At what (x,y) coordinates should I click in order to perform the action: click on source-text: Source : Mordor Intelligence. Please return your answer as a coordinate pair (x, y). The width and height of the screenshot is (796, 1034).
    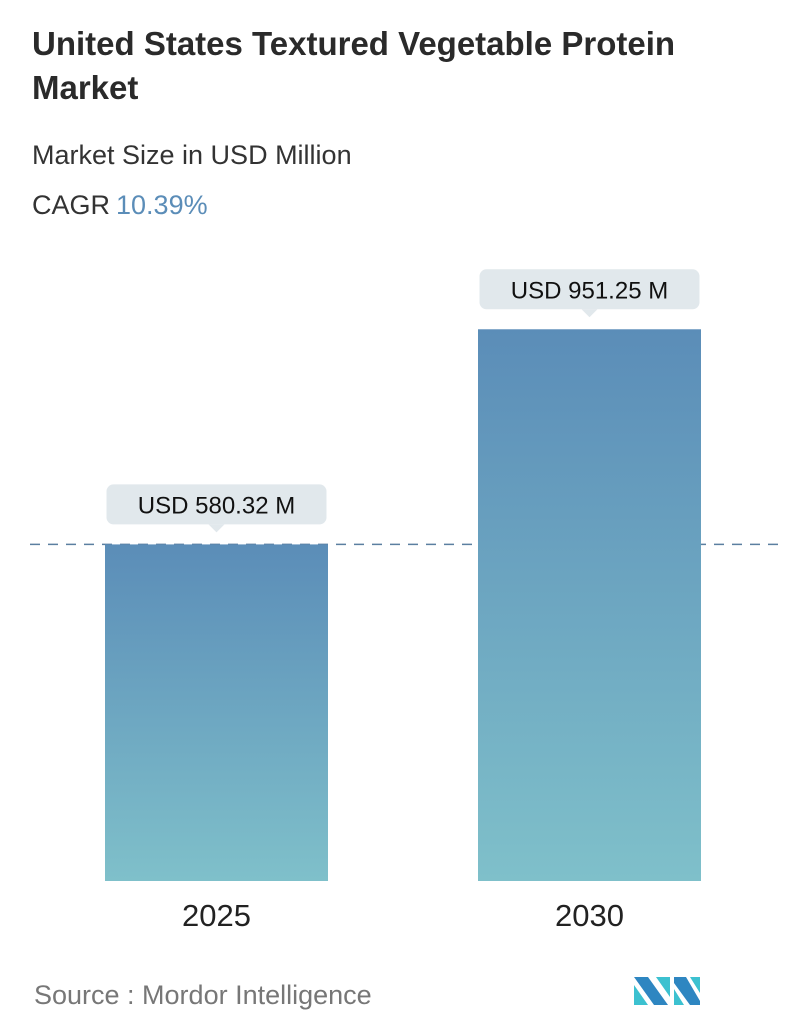
    Looking at the image, I should click on (203, 995).